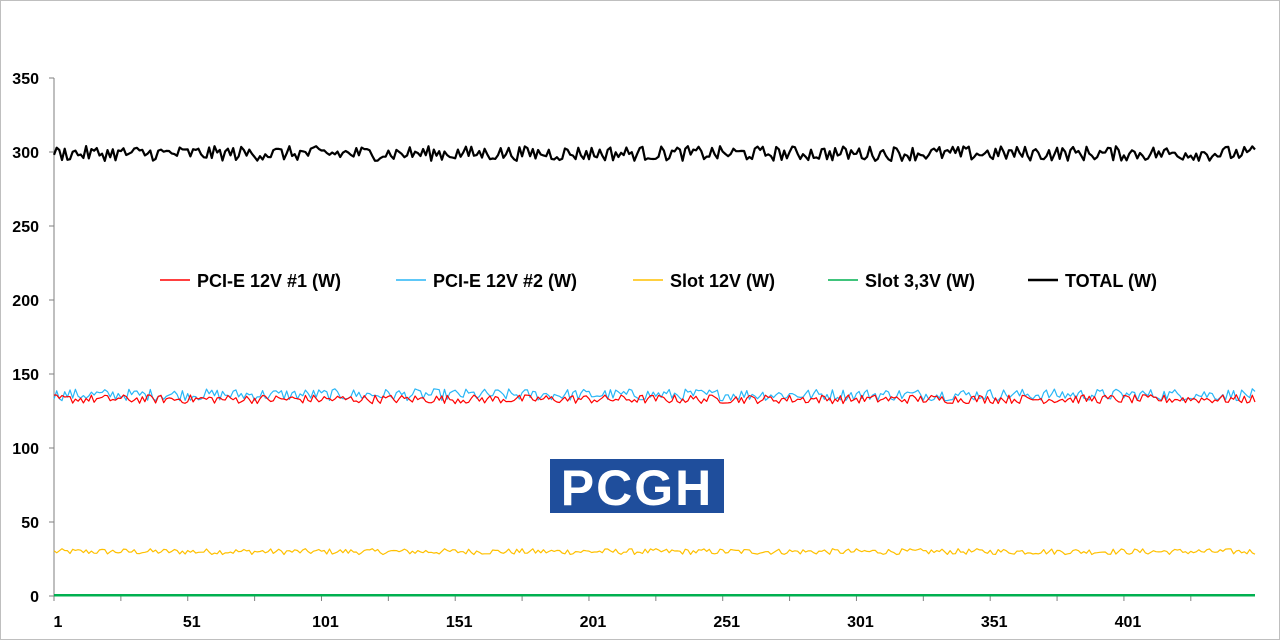  What do you see at coordinates (25, 301) in the screenshot?
I see `y-tick-label: 200` at bounding box center [25, 301].